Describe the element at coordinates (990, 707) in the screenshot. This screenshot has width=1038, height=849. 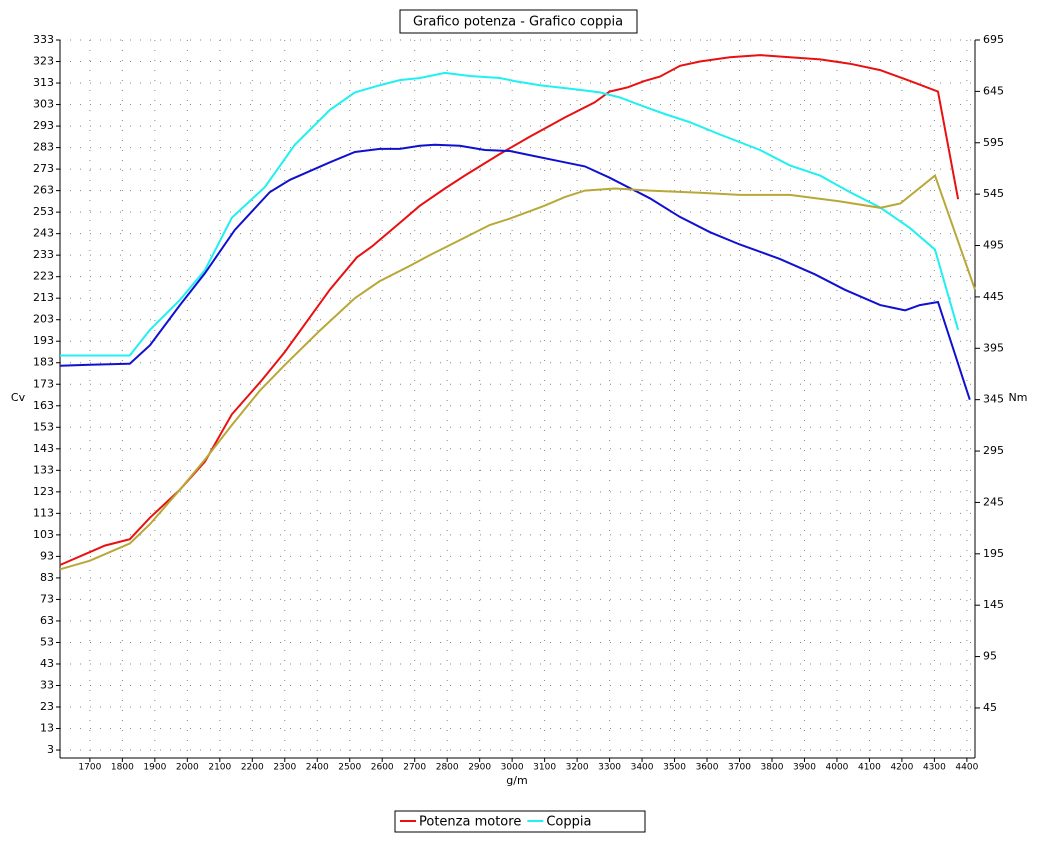
I see `y2-tick-label: 45` at that location.